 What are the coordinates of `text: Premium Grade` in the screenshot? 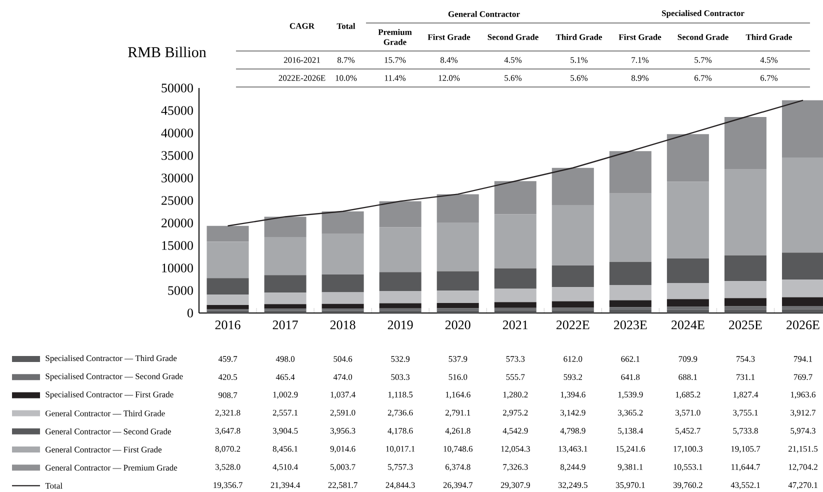 It's located at (395, 37).